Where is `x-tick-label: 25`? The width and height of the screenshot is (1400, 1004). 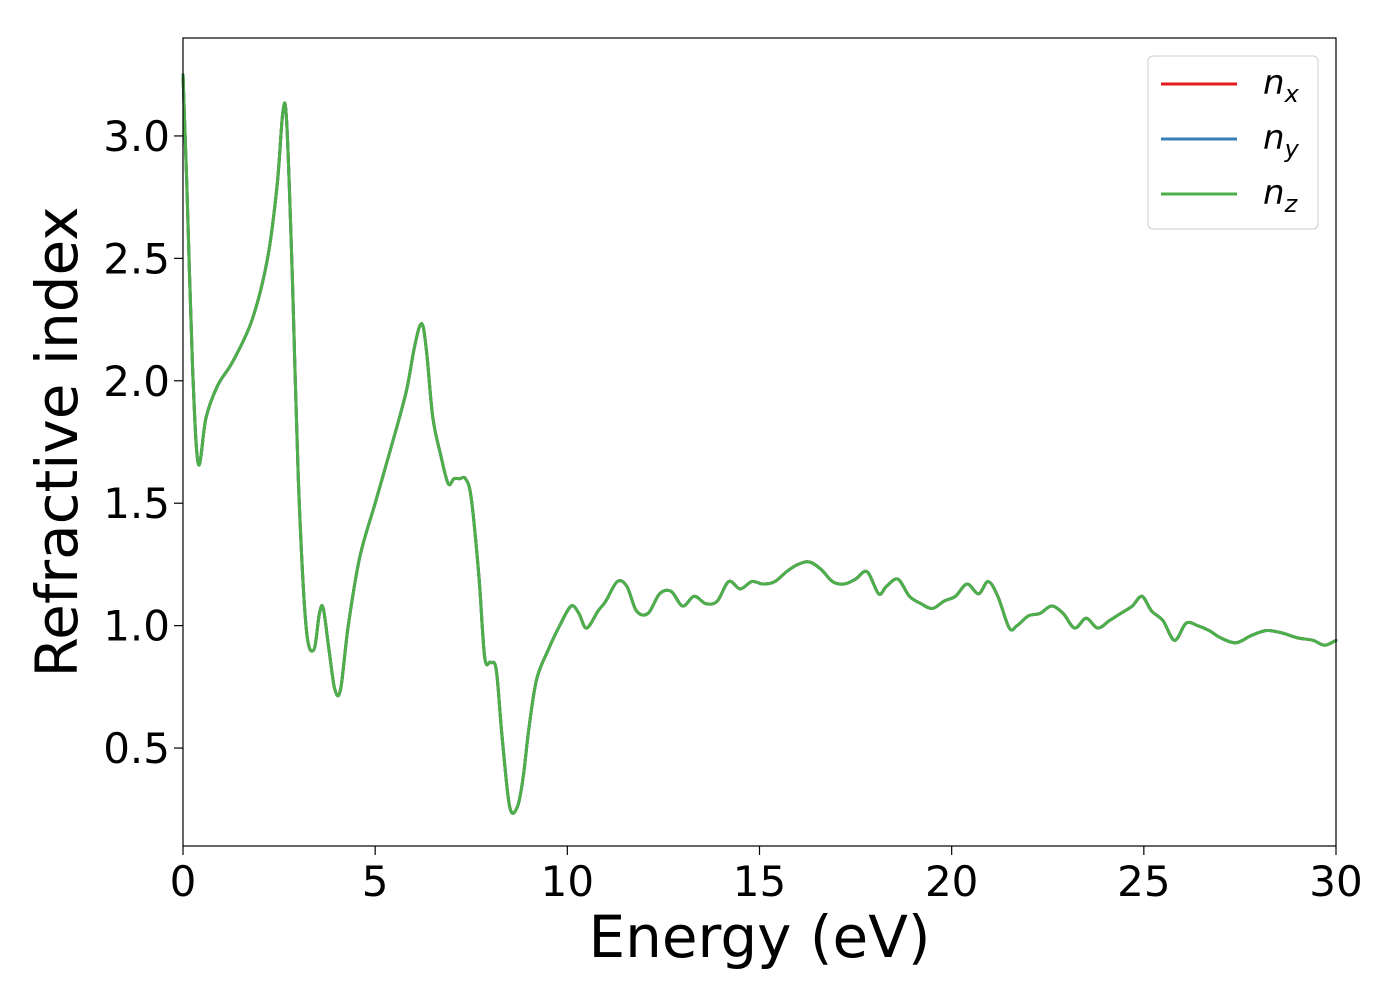 x-tick-label: 25 is located at coordinates (1143, 881).